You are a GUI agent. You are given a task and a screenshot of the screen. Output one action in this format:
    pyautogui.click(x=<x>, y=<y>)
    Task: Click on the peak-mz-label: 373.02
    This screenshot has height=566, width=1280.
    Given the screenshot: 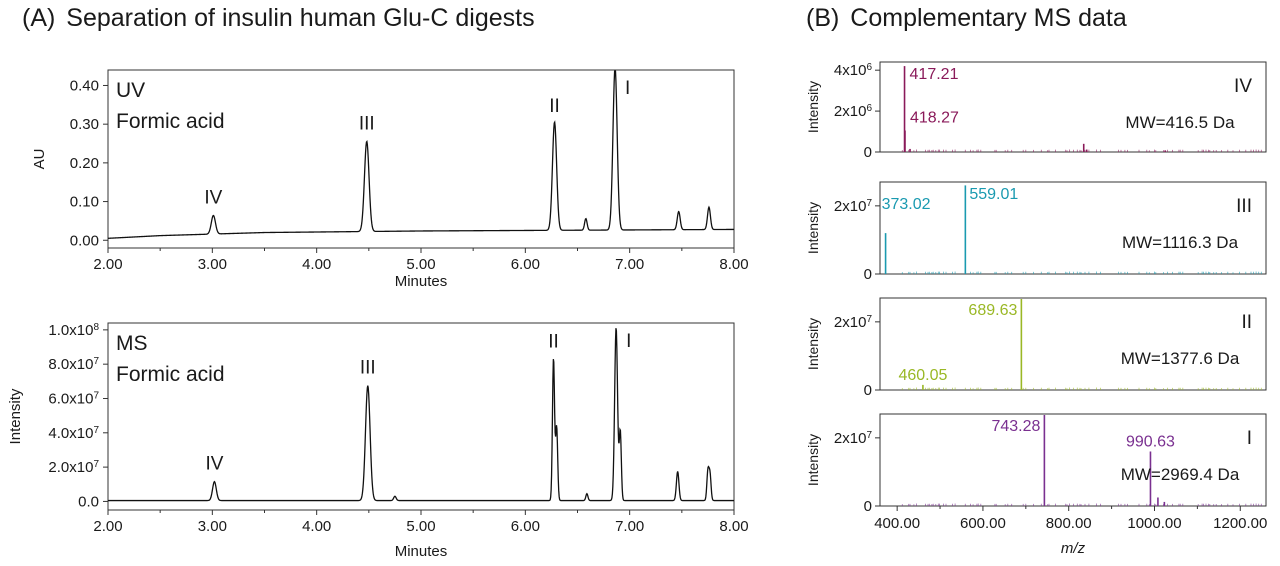 What is the action you would take?
    pyautogui.click(x=906, y=204)
    